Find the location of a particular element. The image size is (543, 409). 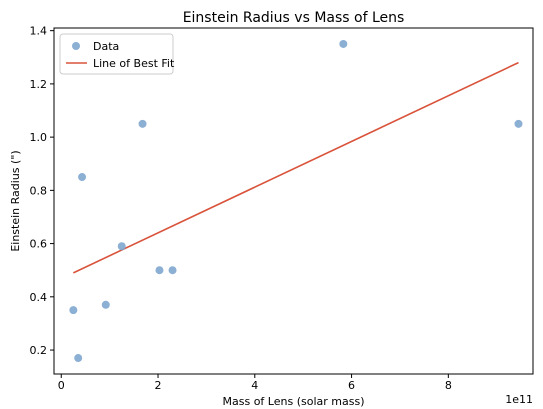

y-axis: 0.2 0.4 0.6 0.8 1.0 1.2 1.4 is located at coordinates (42, 191).